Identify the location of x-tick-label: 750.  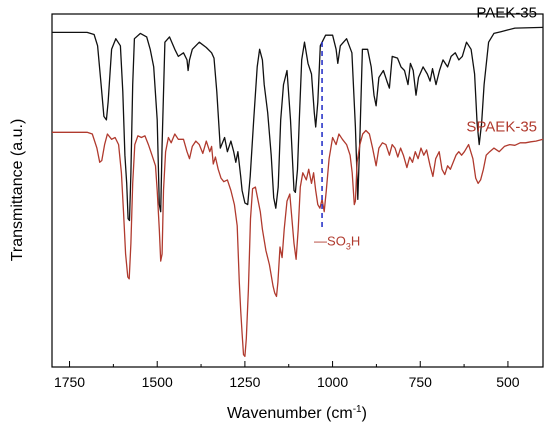
(421, 382).